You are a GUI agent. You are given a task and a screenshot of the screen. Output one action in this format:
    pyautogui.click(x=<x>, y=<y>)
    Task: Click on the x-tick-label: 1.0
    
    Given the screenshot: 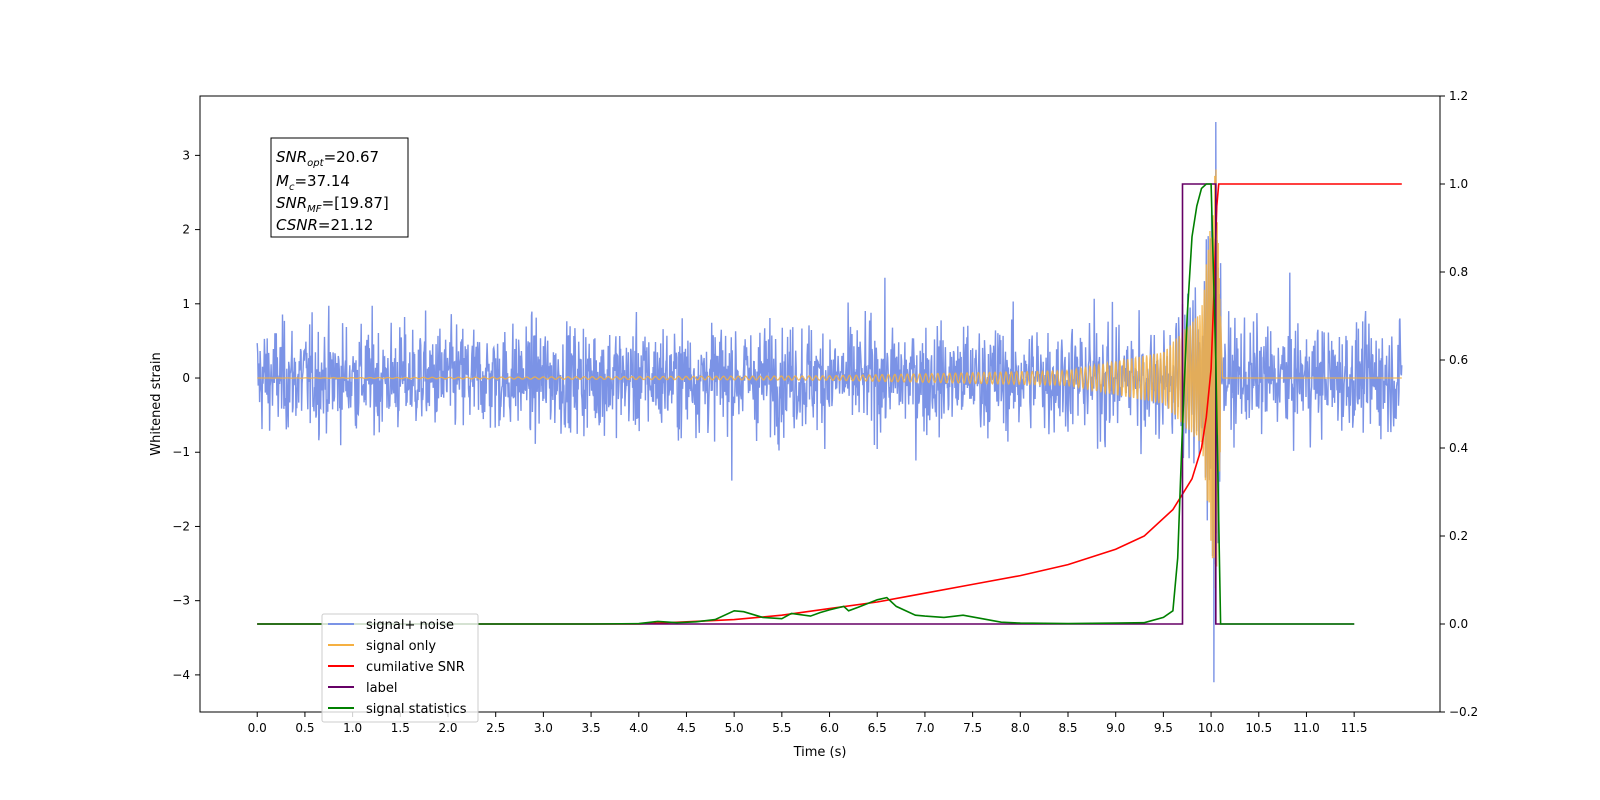 What is the action you would take?
    pyautogui.click(x=352, y=728)
    